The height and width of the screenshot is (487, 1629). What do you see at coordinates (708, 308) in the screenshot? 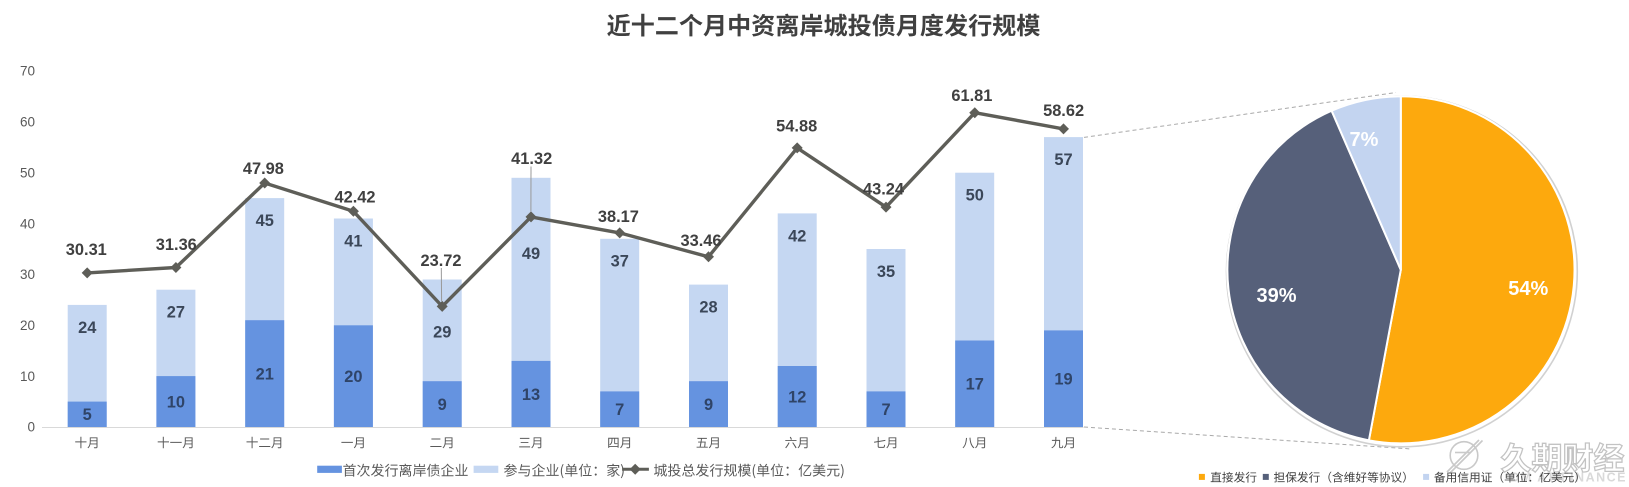
I see `svg-text: 28` at bounding box center [708, 308].